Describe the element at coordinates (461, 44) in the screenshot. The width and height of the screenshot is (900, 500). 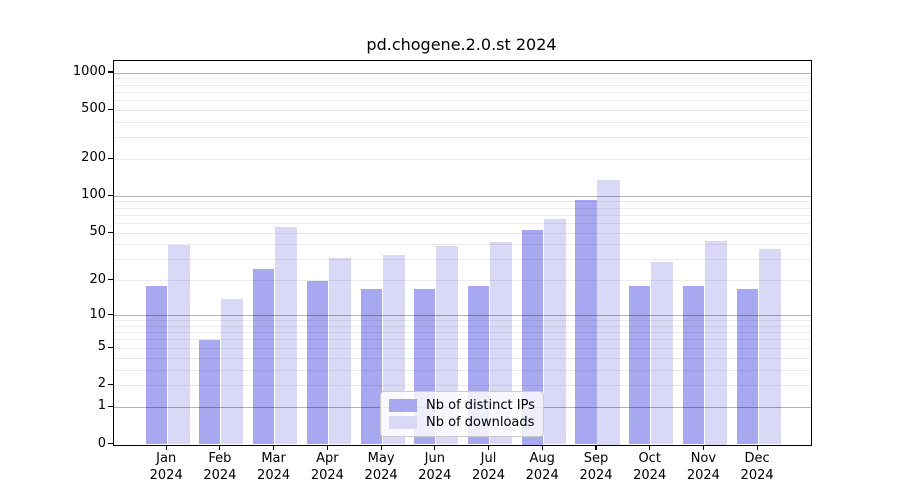
I see `chart-title: pd.chogene.2.0.st 2024` at that location.